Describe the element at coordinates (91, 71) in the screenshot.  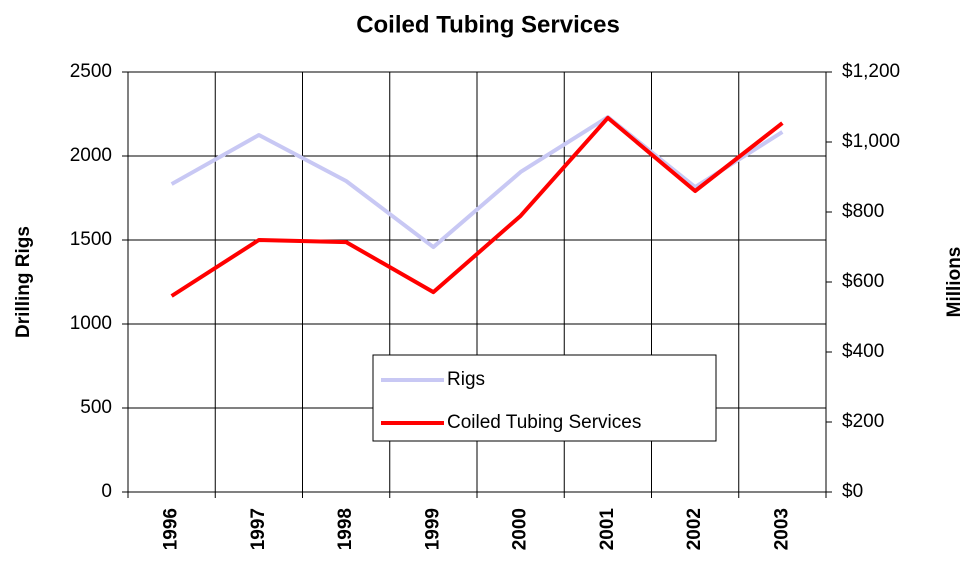
I see `y-tick-label: 2500` at that location.